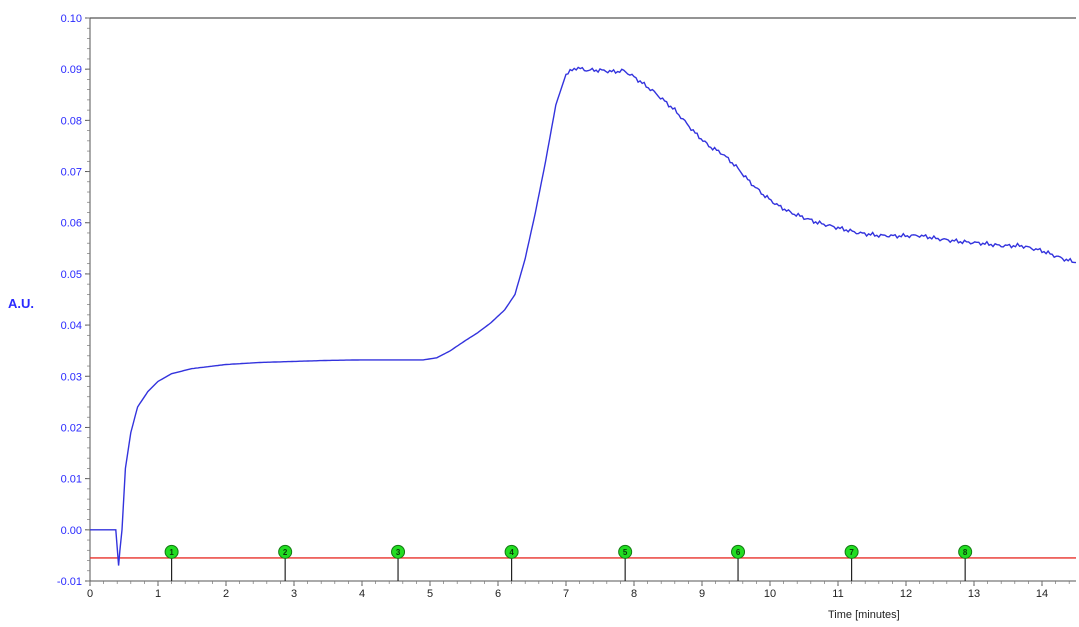 The width and height of the screenshot is (1079, 627). I want to click on event-marker-label: 1, so click(171, 552).